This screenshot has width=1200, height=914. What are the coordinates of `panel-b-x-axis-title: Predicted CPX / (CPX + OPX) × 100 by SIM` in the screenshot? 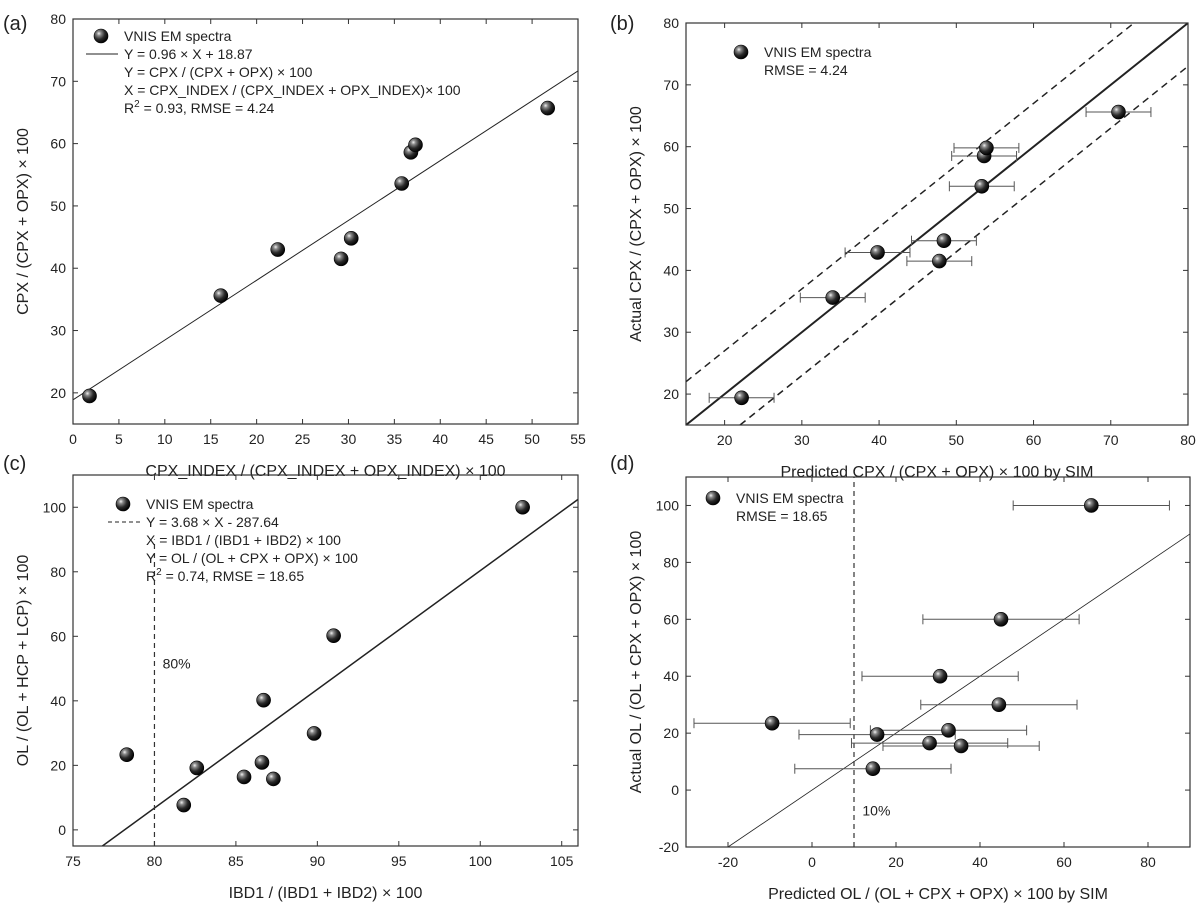 It's located at (936, 472).